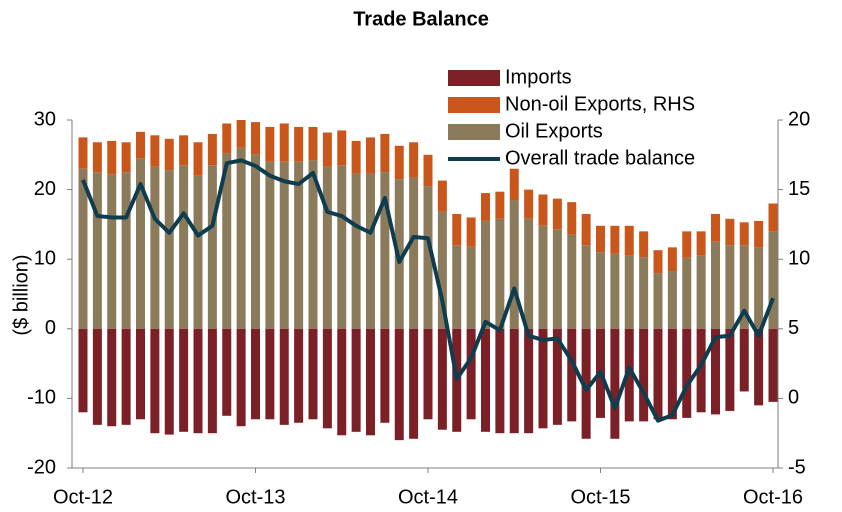  What do you see at coordinates (21, 294) in the screenshot?
I see `y-axis-label: ($ billion)` at bounding box center [21, 294].